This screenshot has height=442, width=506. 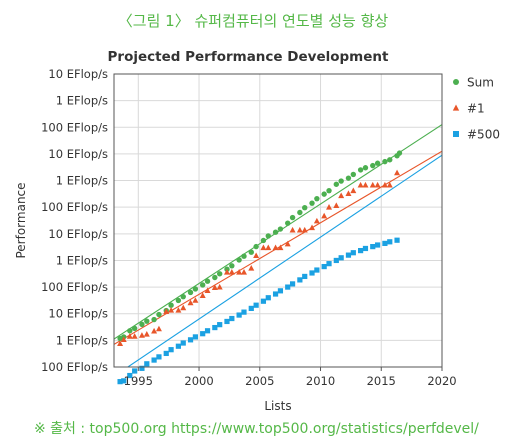 What do you see at coordinates (277, 406) in the screenshot?
I see `x-axis-label: Lists` at bounding box center [277, 406].